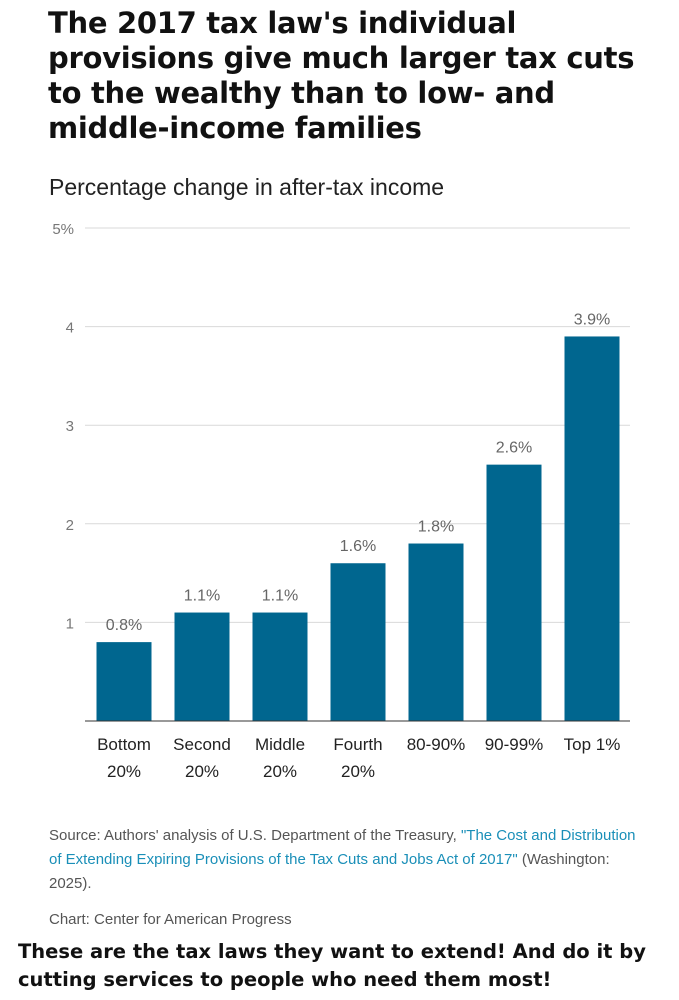  I want to click on x-tick-label: Fourth, so click(357, 744).